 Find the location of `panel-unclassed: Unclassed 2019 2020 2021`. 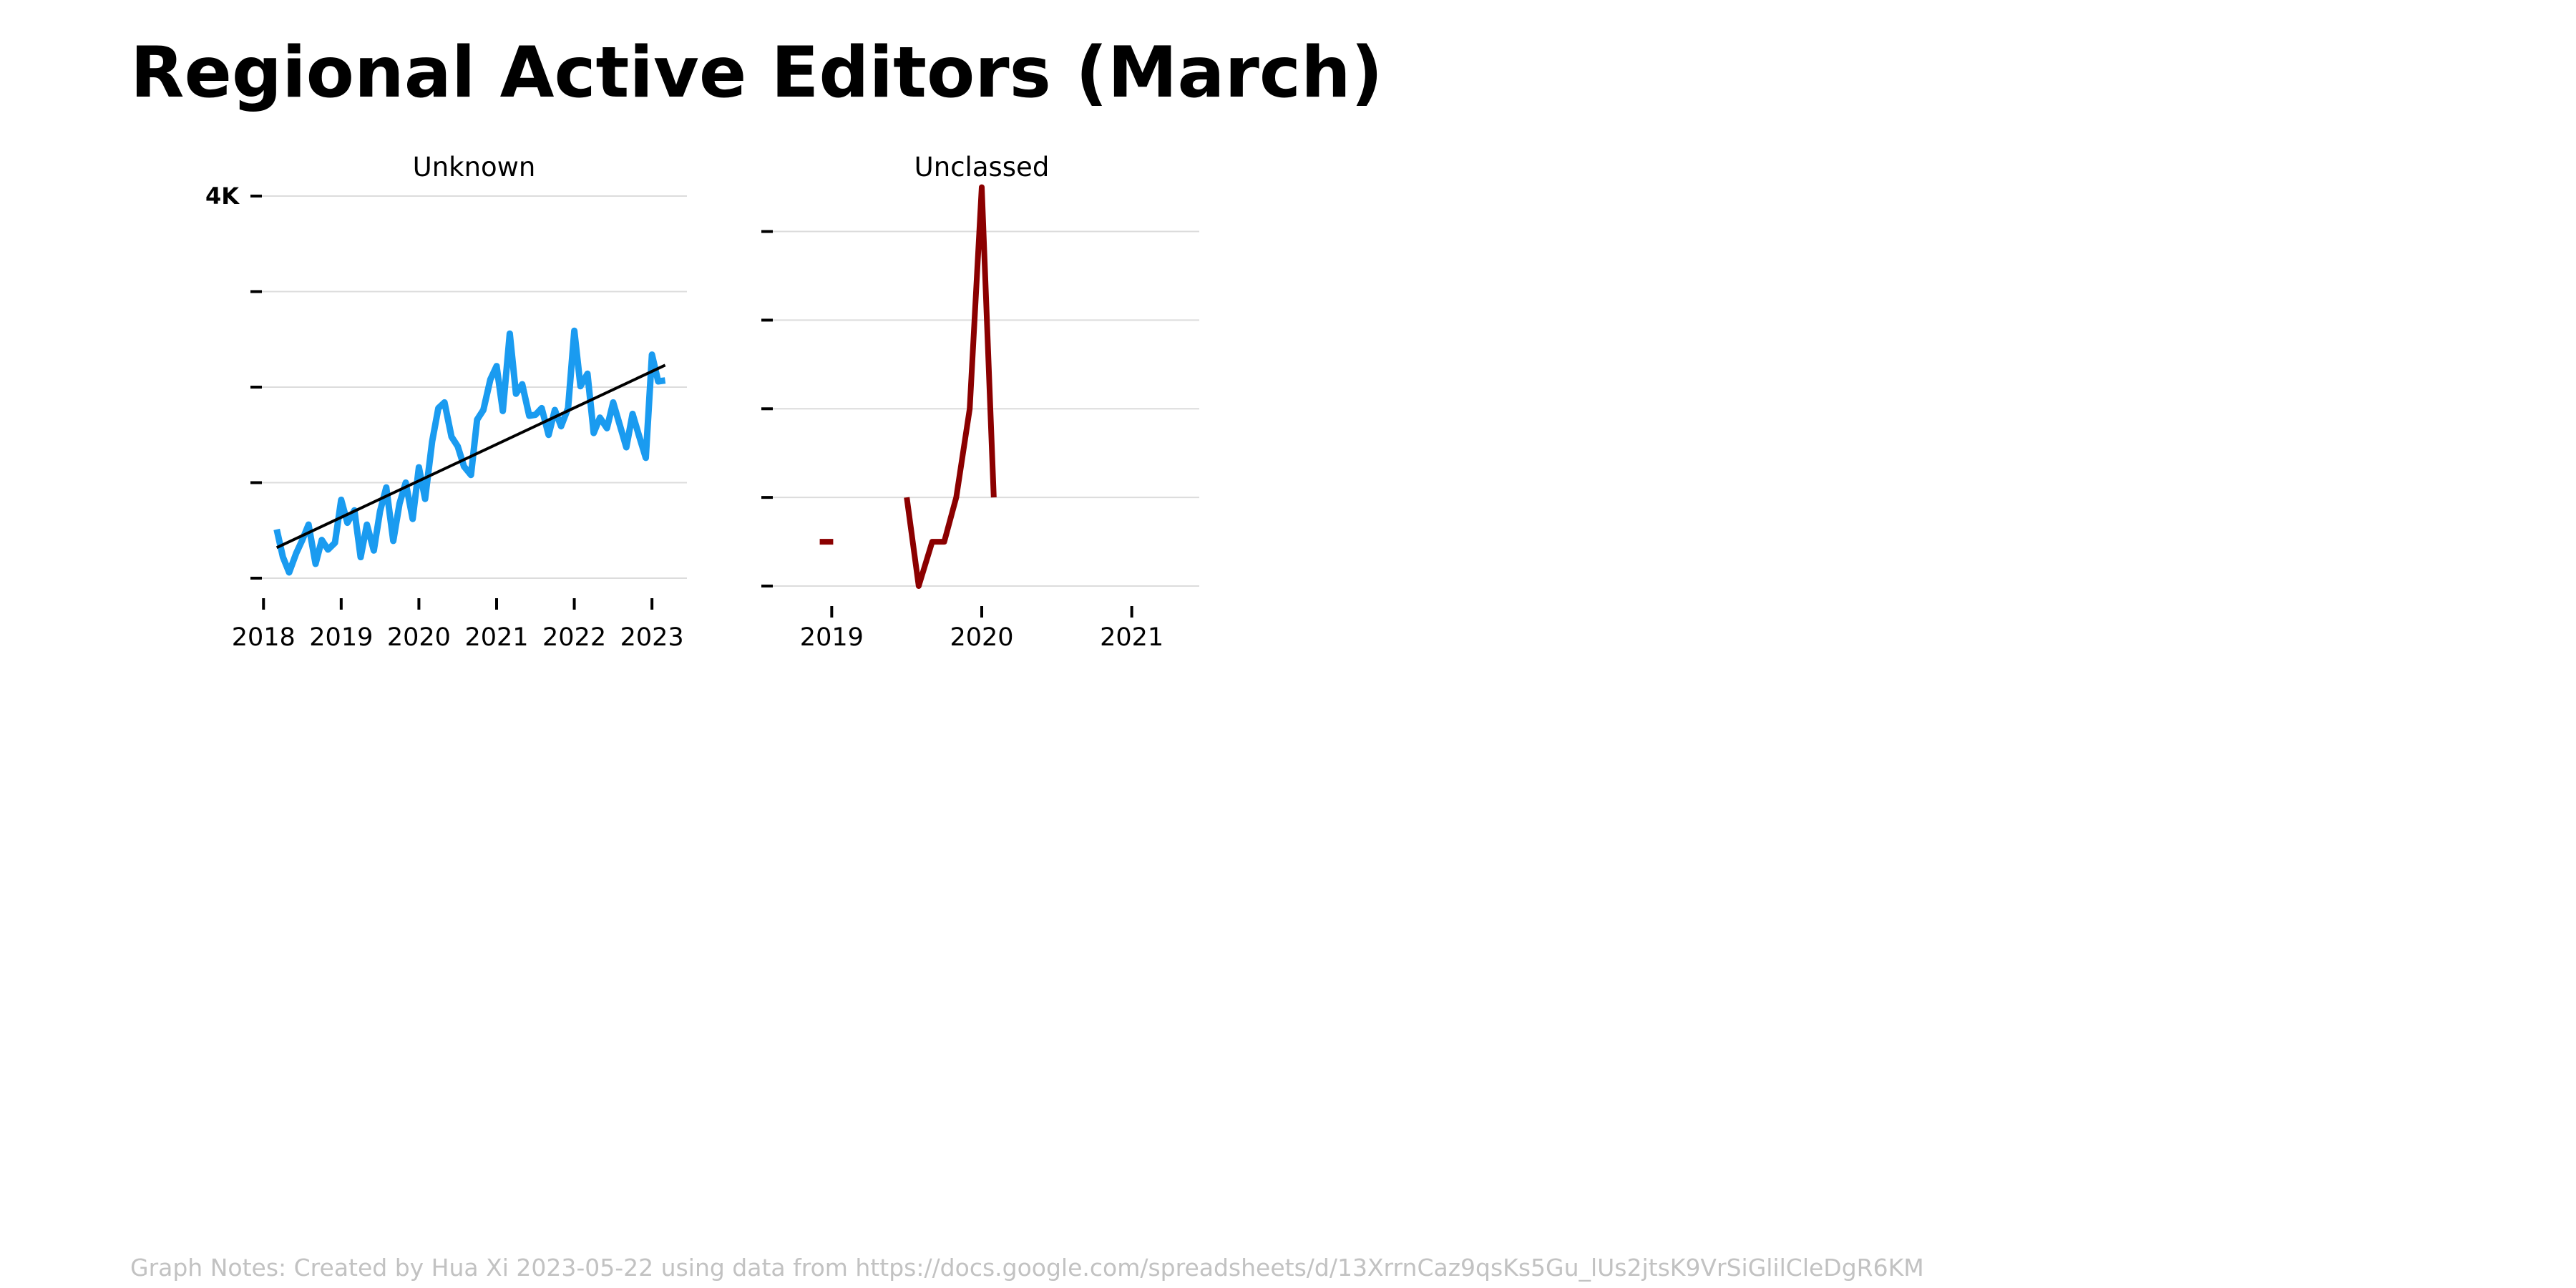

panel-unclassed: Unclassed 2019 2020 2021 is located at coordinates (980, 402).